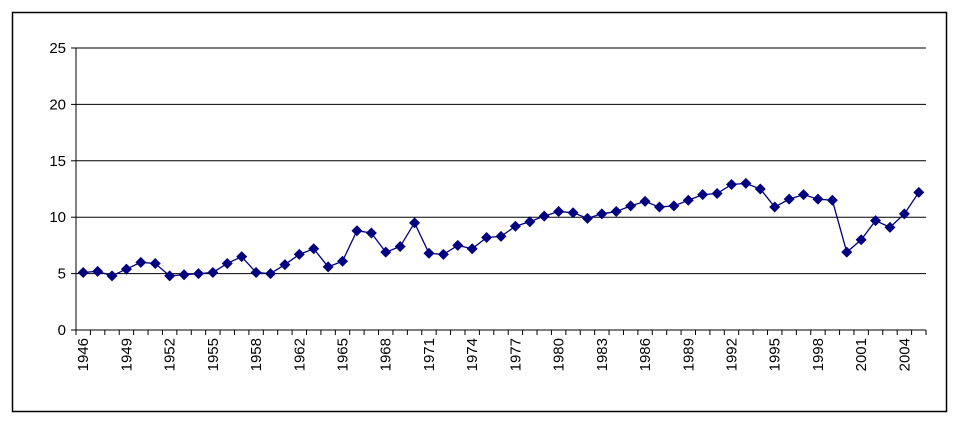 The image size is (960, 429). I want to click on y-tick-label: 0, so click(62, 330).